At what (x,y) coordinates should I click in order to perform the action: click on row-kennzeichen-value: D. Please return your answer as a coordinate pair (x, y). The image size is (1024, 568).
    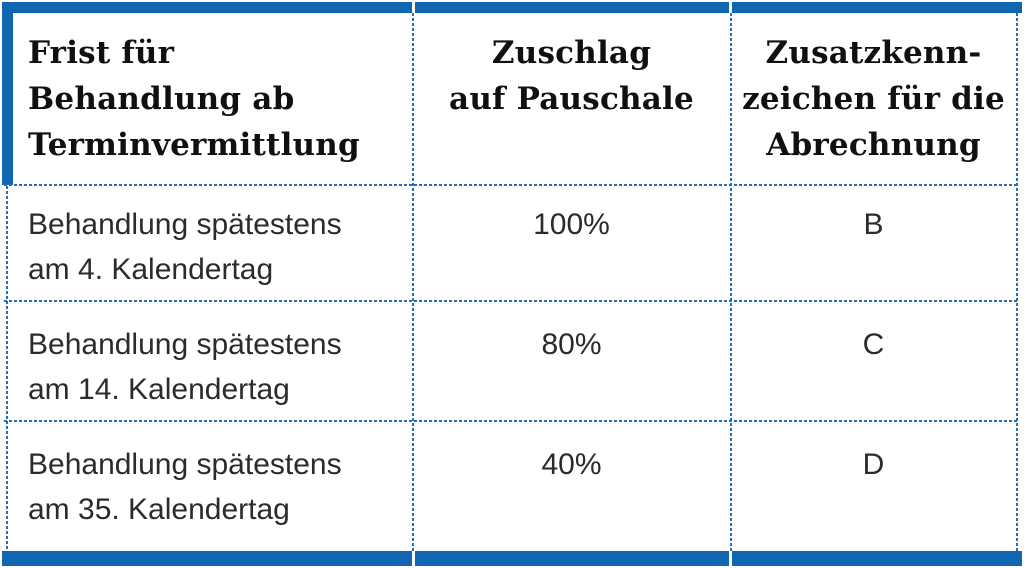
    Looking at the image, I should click on (873, 464).